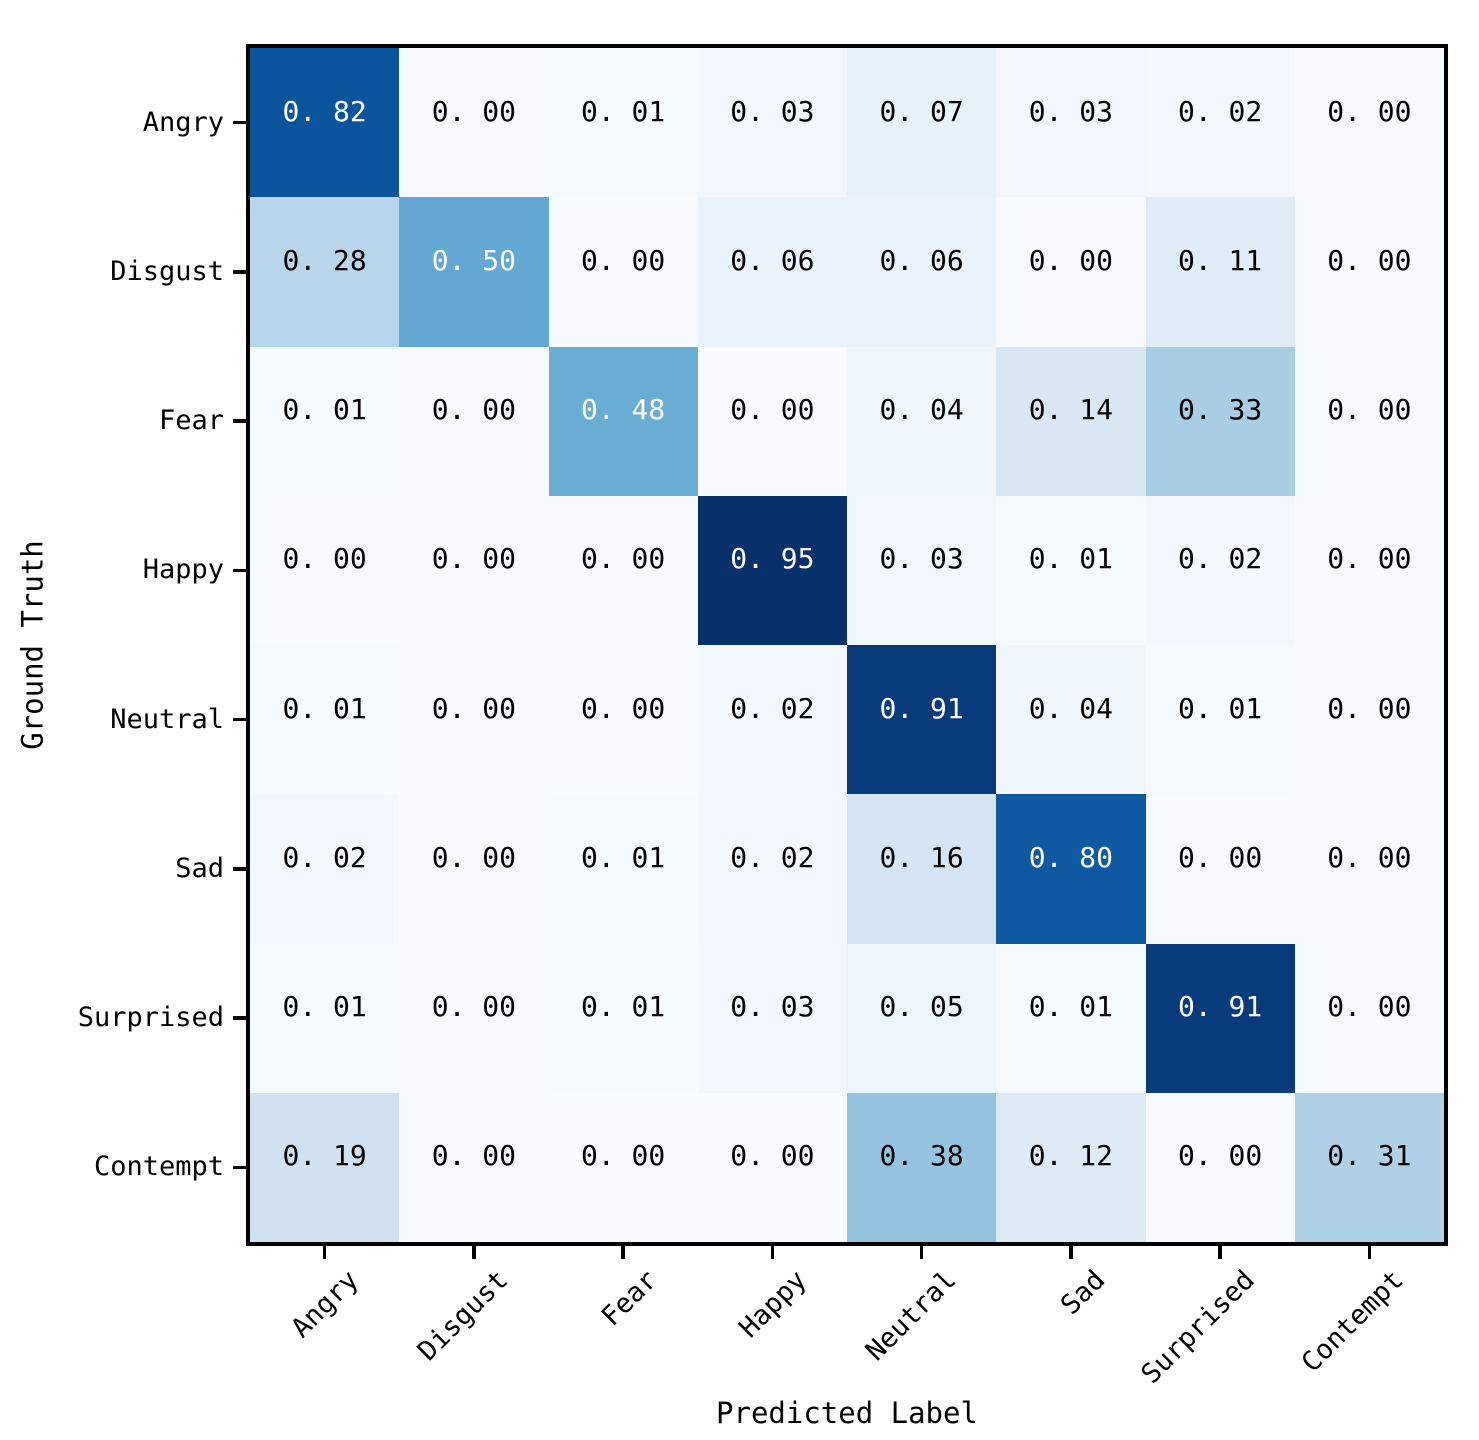 Image resolution: width=1479 pixels, height=1440 pixels. I want to click on heatmap-cell: 0. 33, so click(1220, 421).